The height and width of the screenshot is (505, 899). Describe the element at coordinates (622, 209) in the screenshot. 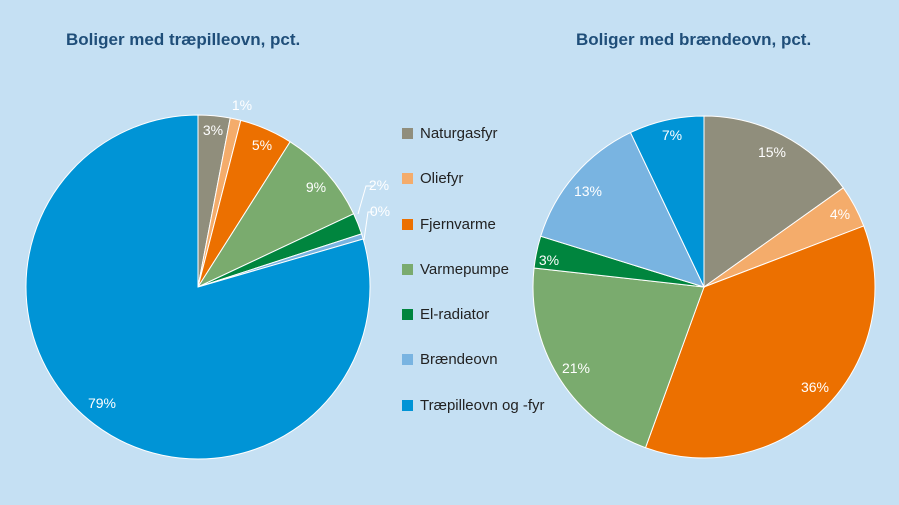

I see `pie-slice-braendeovn` at that location.